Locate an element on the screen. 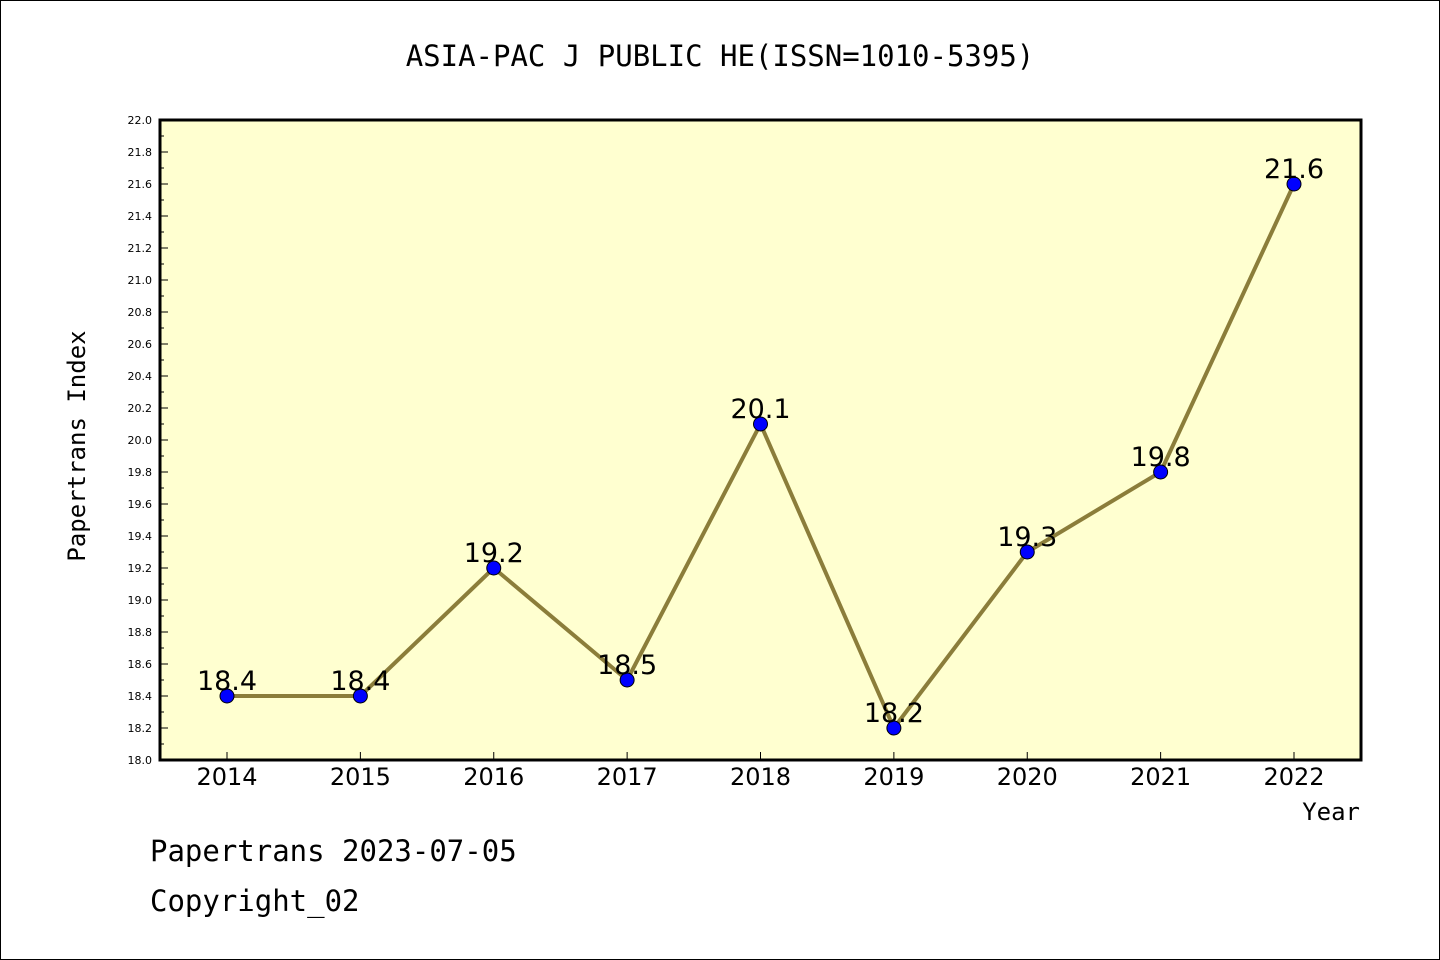 Image resolution: width=1440 pixels, height=960 pixels. y-tick-label: 20.0 is located at coordinates (140, 440).